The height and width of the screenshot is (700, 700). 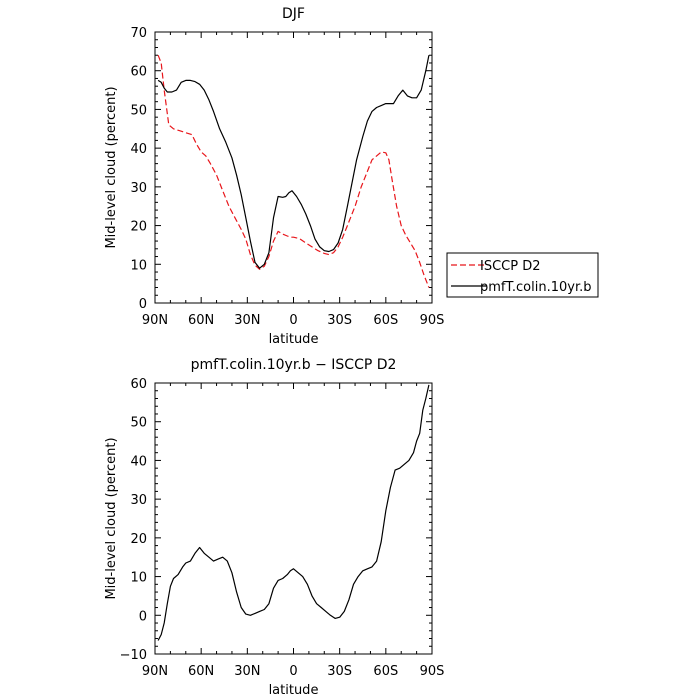 I want to click on legend: ISCCP D2 pmfT.colin.10yr.b, so click(x=522, y=275).